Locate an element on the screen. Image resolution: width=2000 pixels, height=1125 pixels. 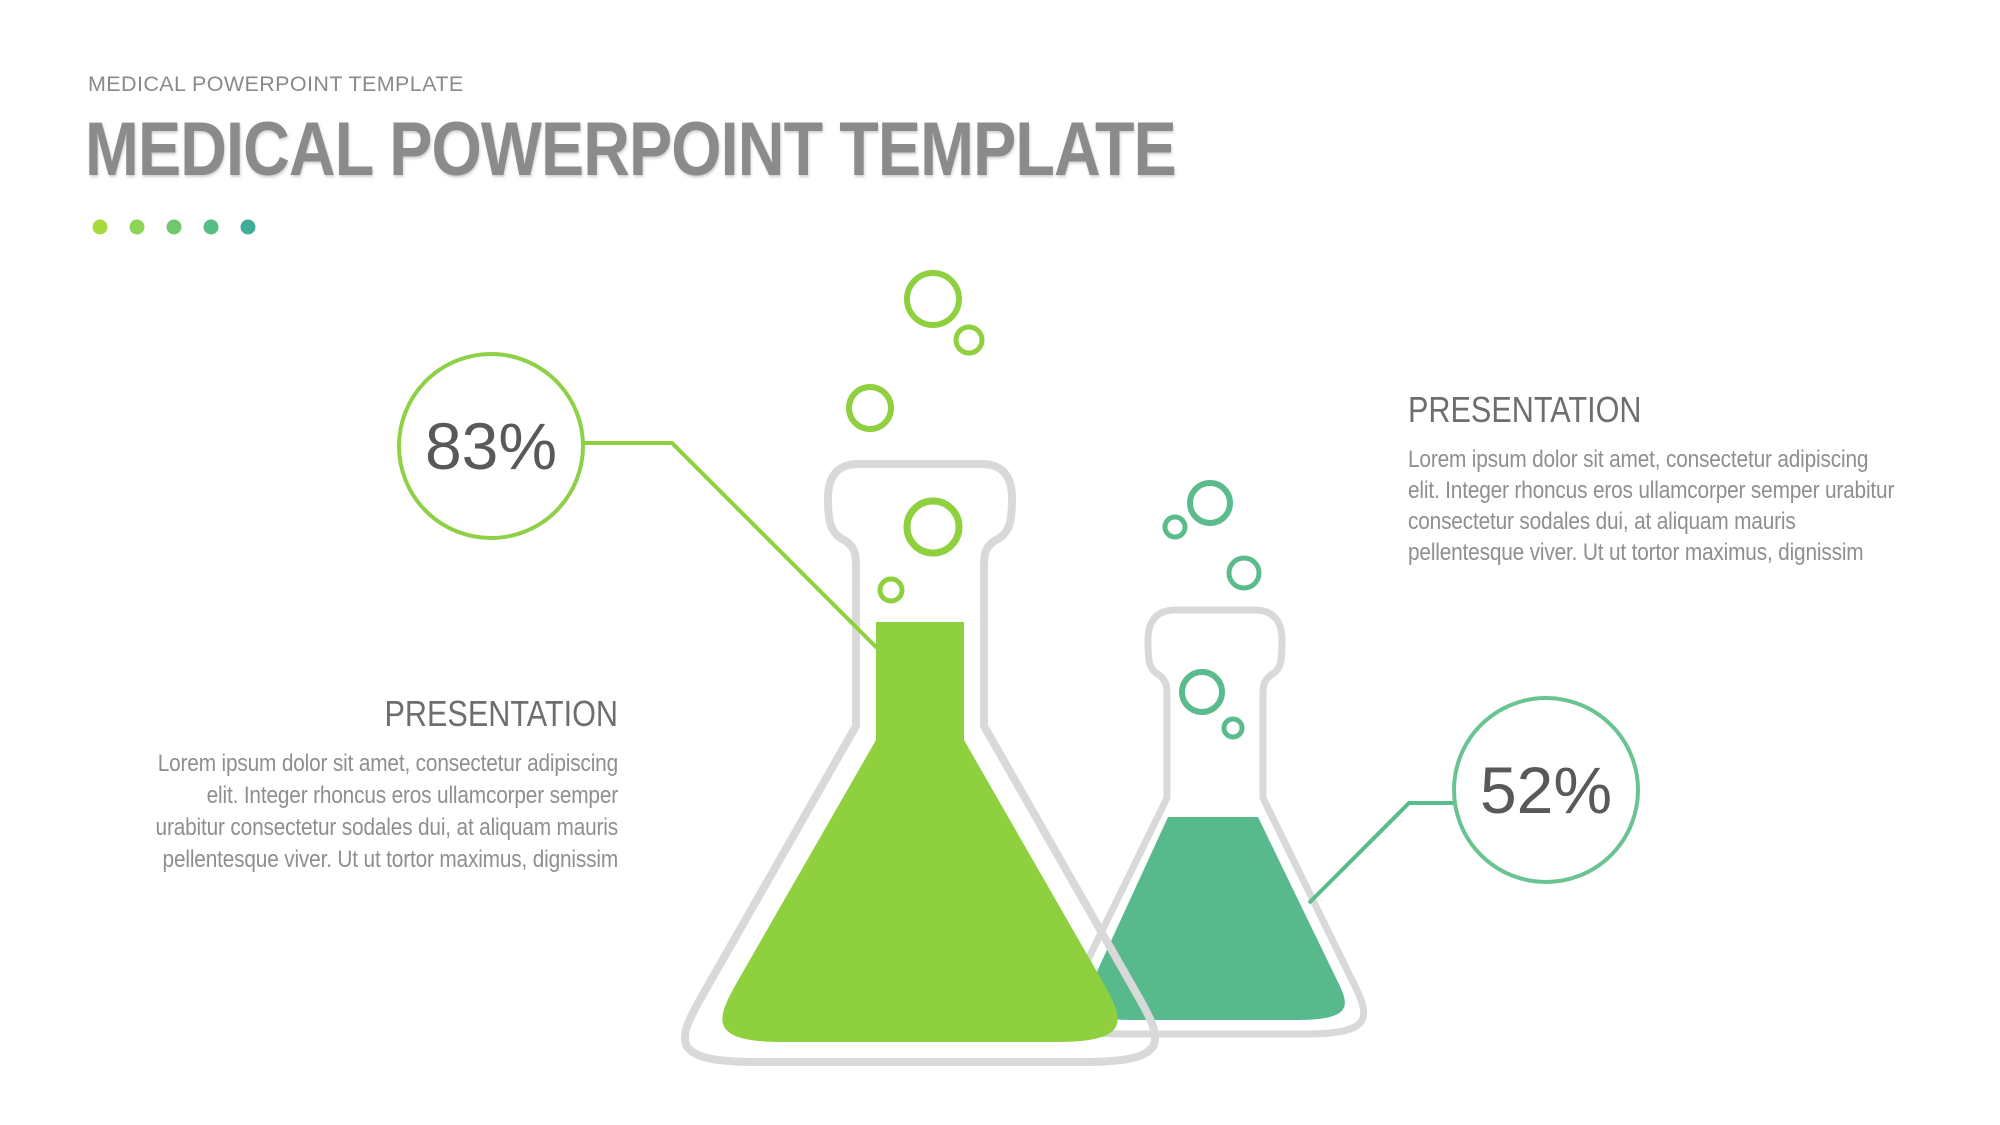
small-flask-liquid is located at coordinates (1215, 918).